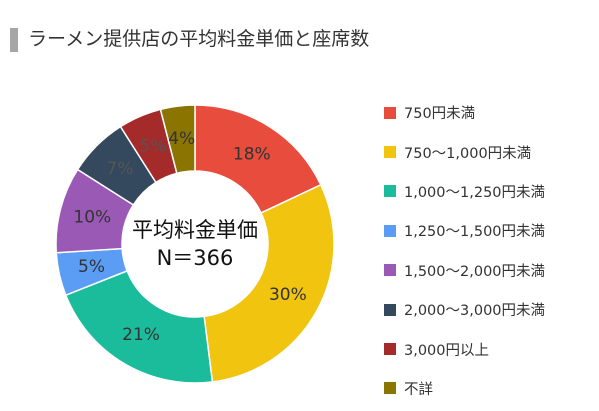 Image resolution: width=599 pixels, height=411 pixels. What do you see at coordinates (181, 139) in the screenshot?
I see `slice-label-8: 4%` at bounding box center [181, 139].